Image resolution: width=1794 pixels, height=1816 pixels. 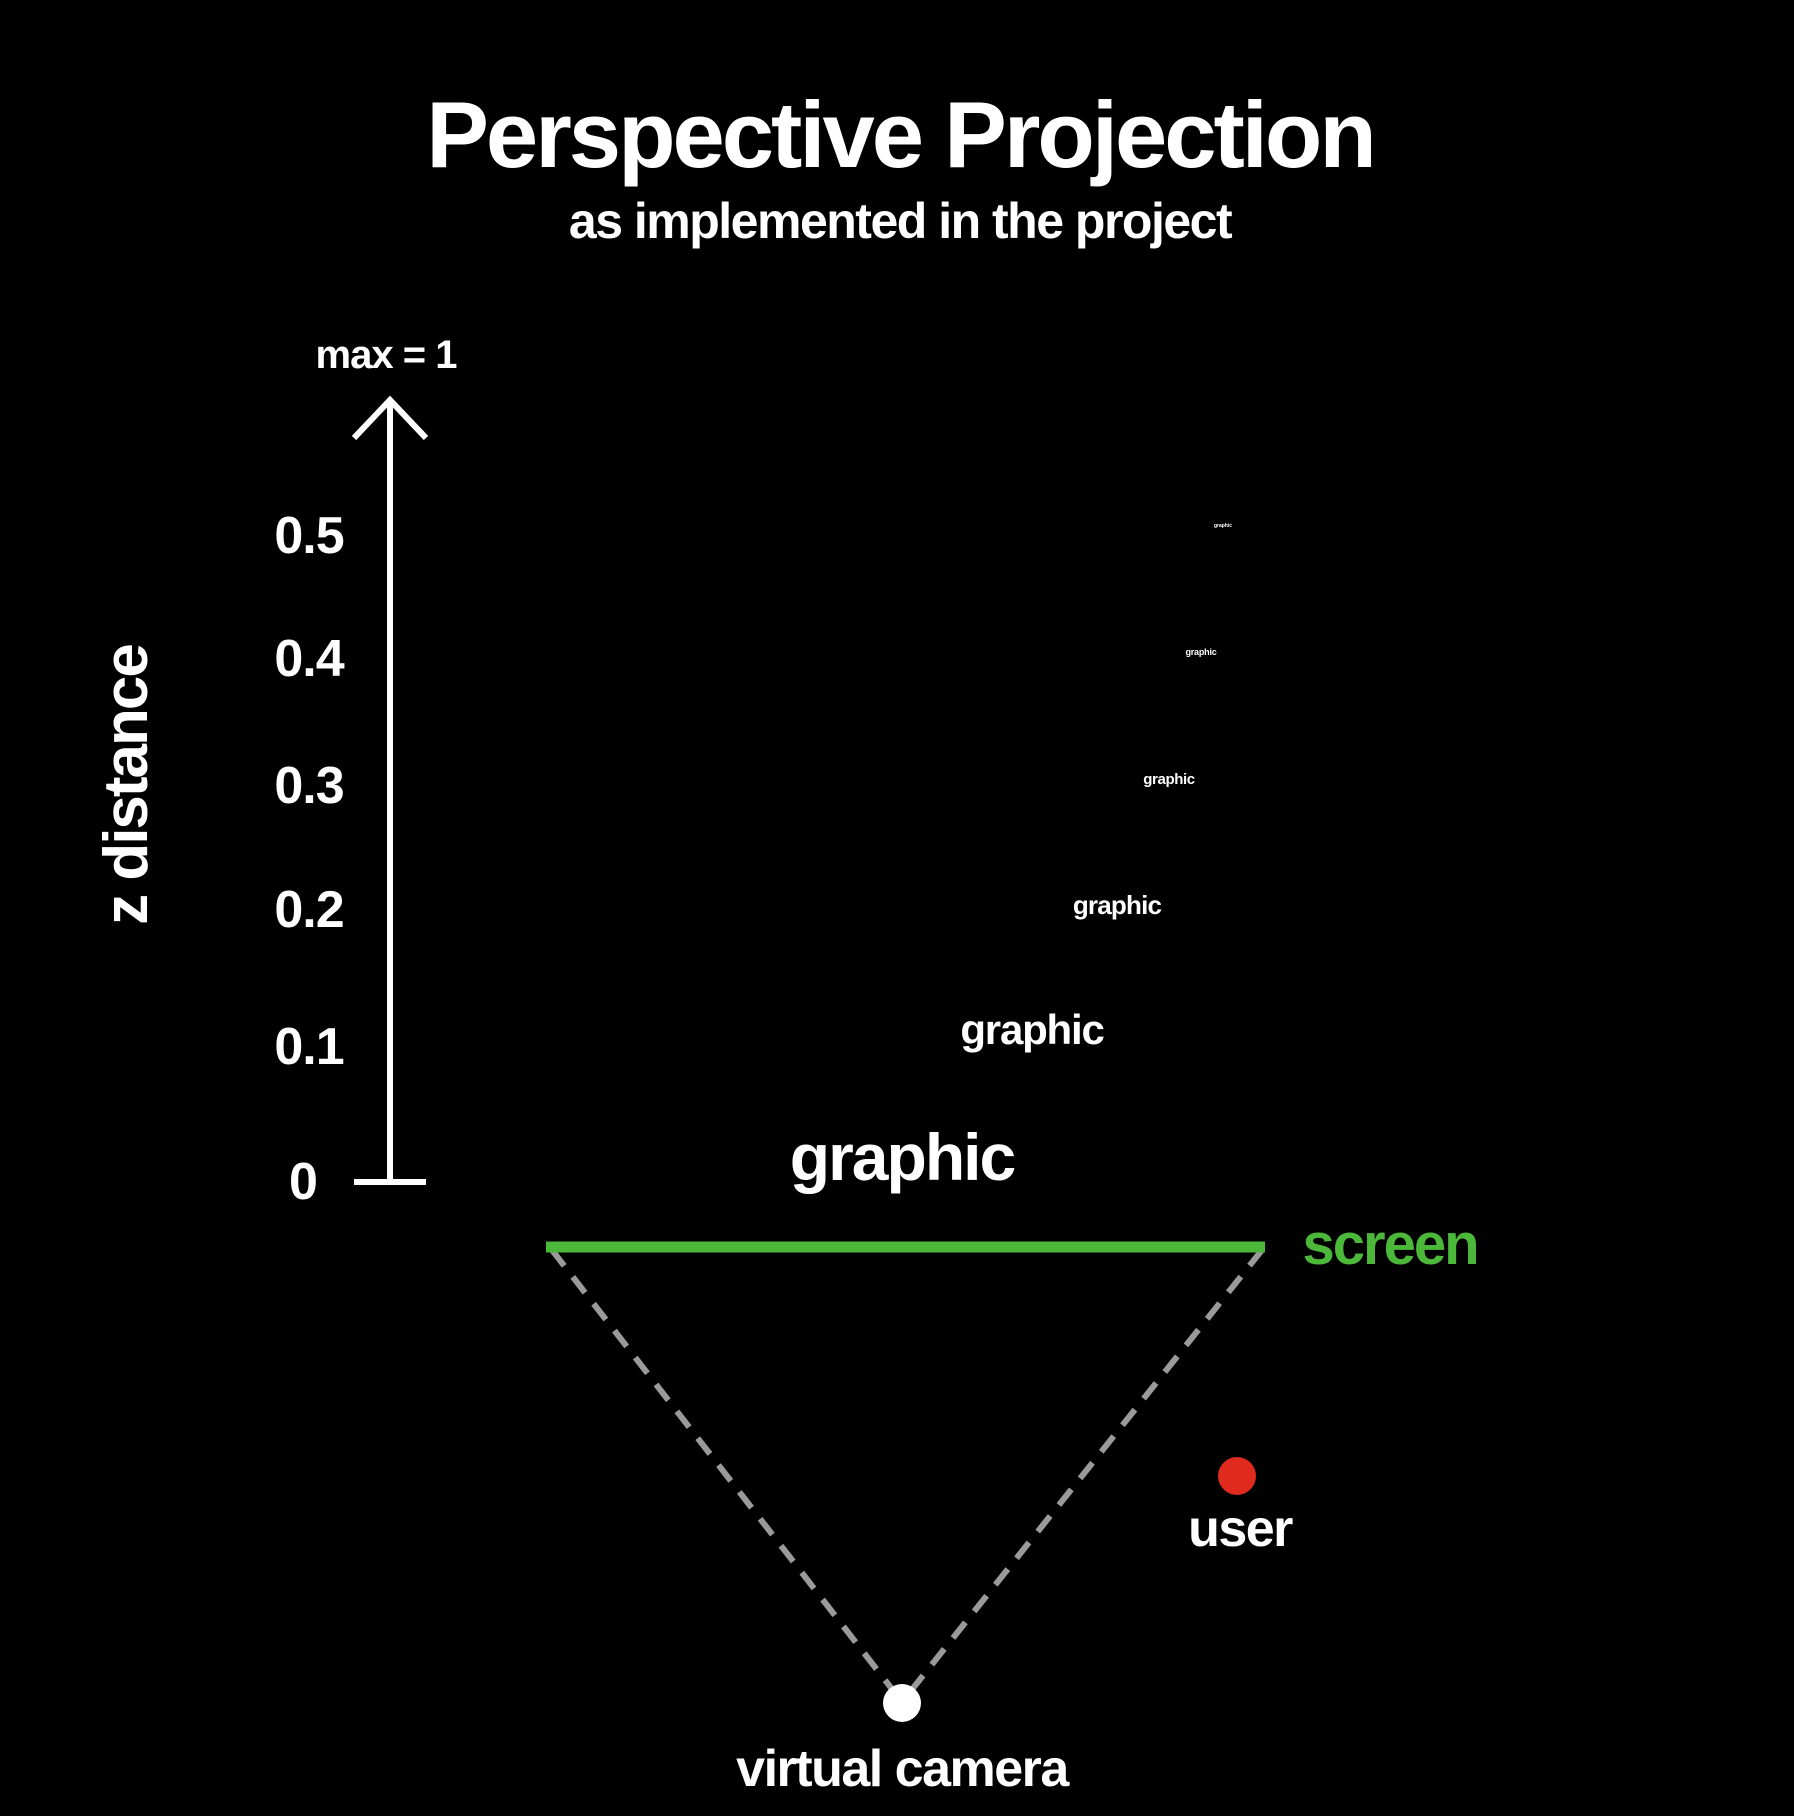 I want to click on screen-label: screen, so click(x=1389, y=1244).